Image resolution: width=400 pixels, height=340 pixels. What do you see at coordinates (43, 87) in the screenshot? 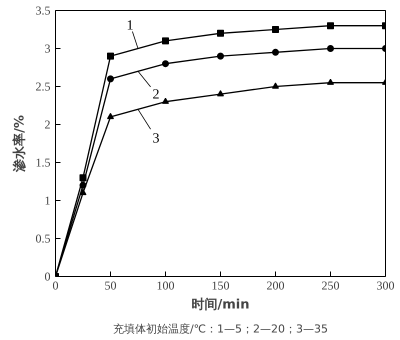
I see `y-tick-label: 2.5` at bounding box center [43, 87].